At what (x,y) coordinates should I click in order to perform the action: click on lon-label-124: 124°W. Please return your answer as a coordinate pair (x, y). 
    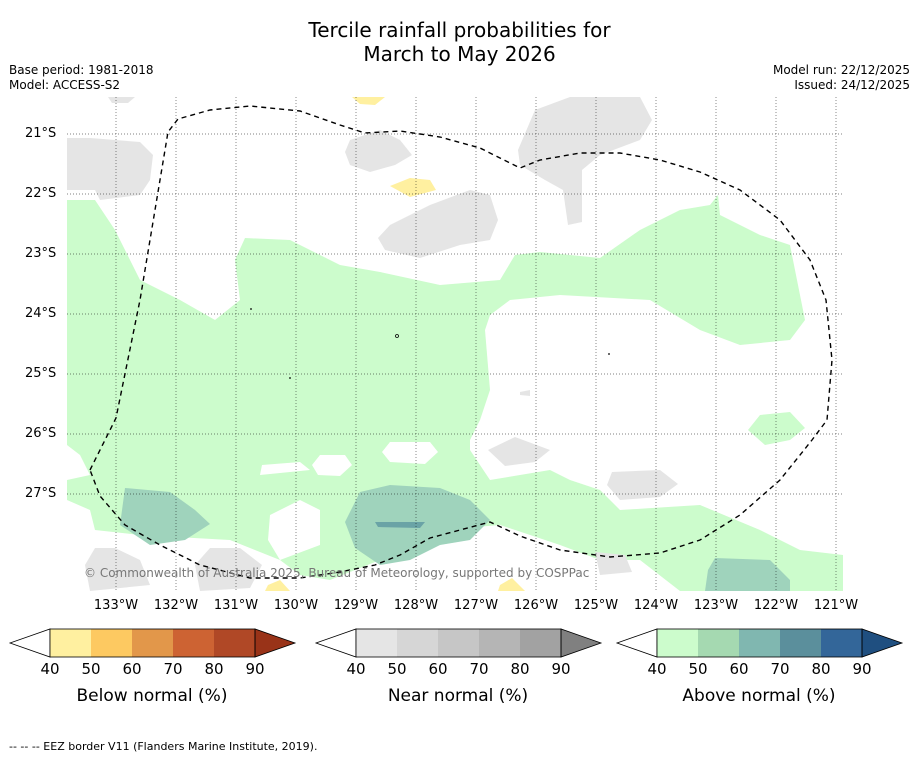
    Looking at the image, I should click on (656, 605).